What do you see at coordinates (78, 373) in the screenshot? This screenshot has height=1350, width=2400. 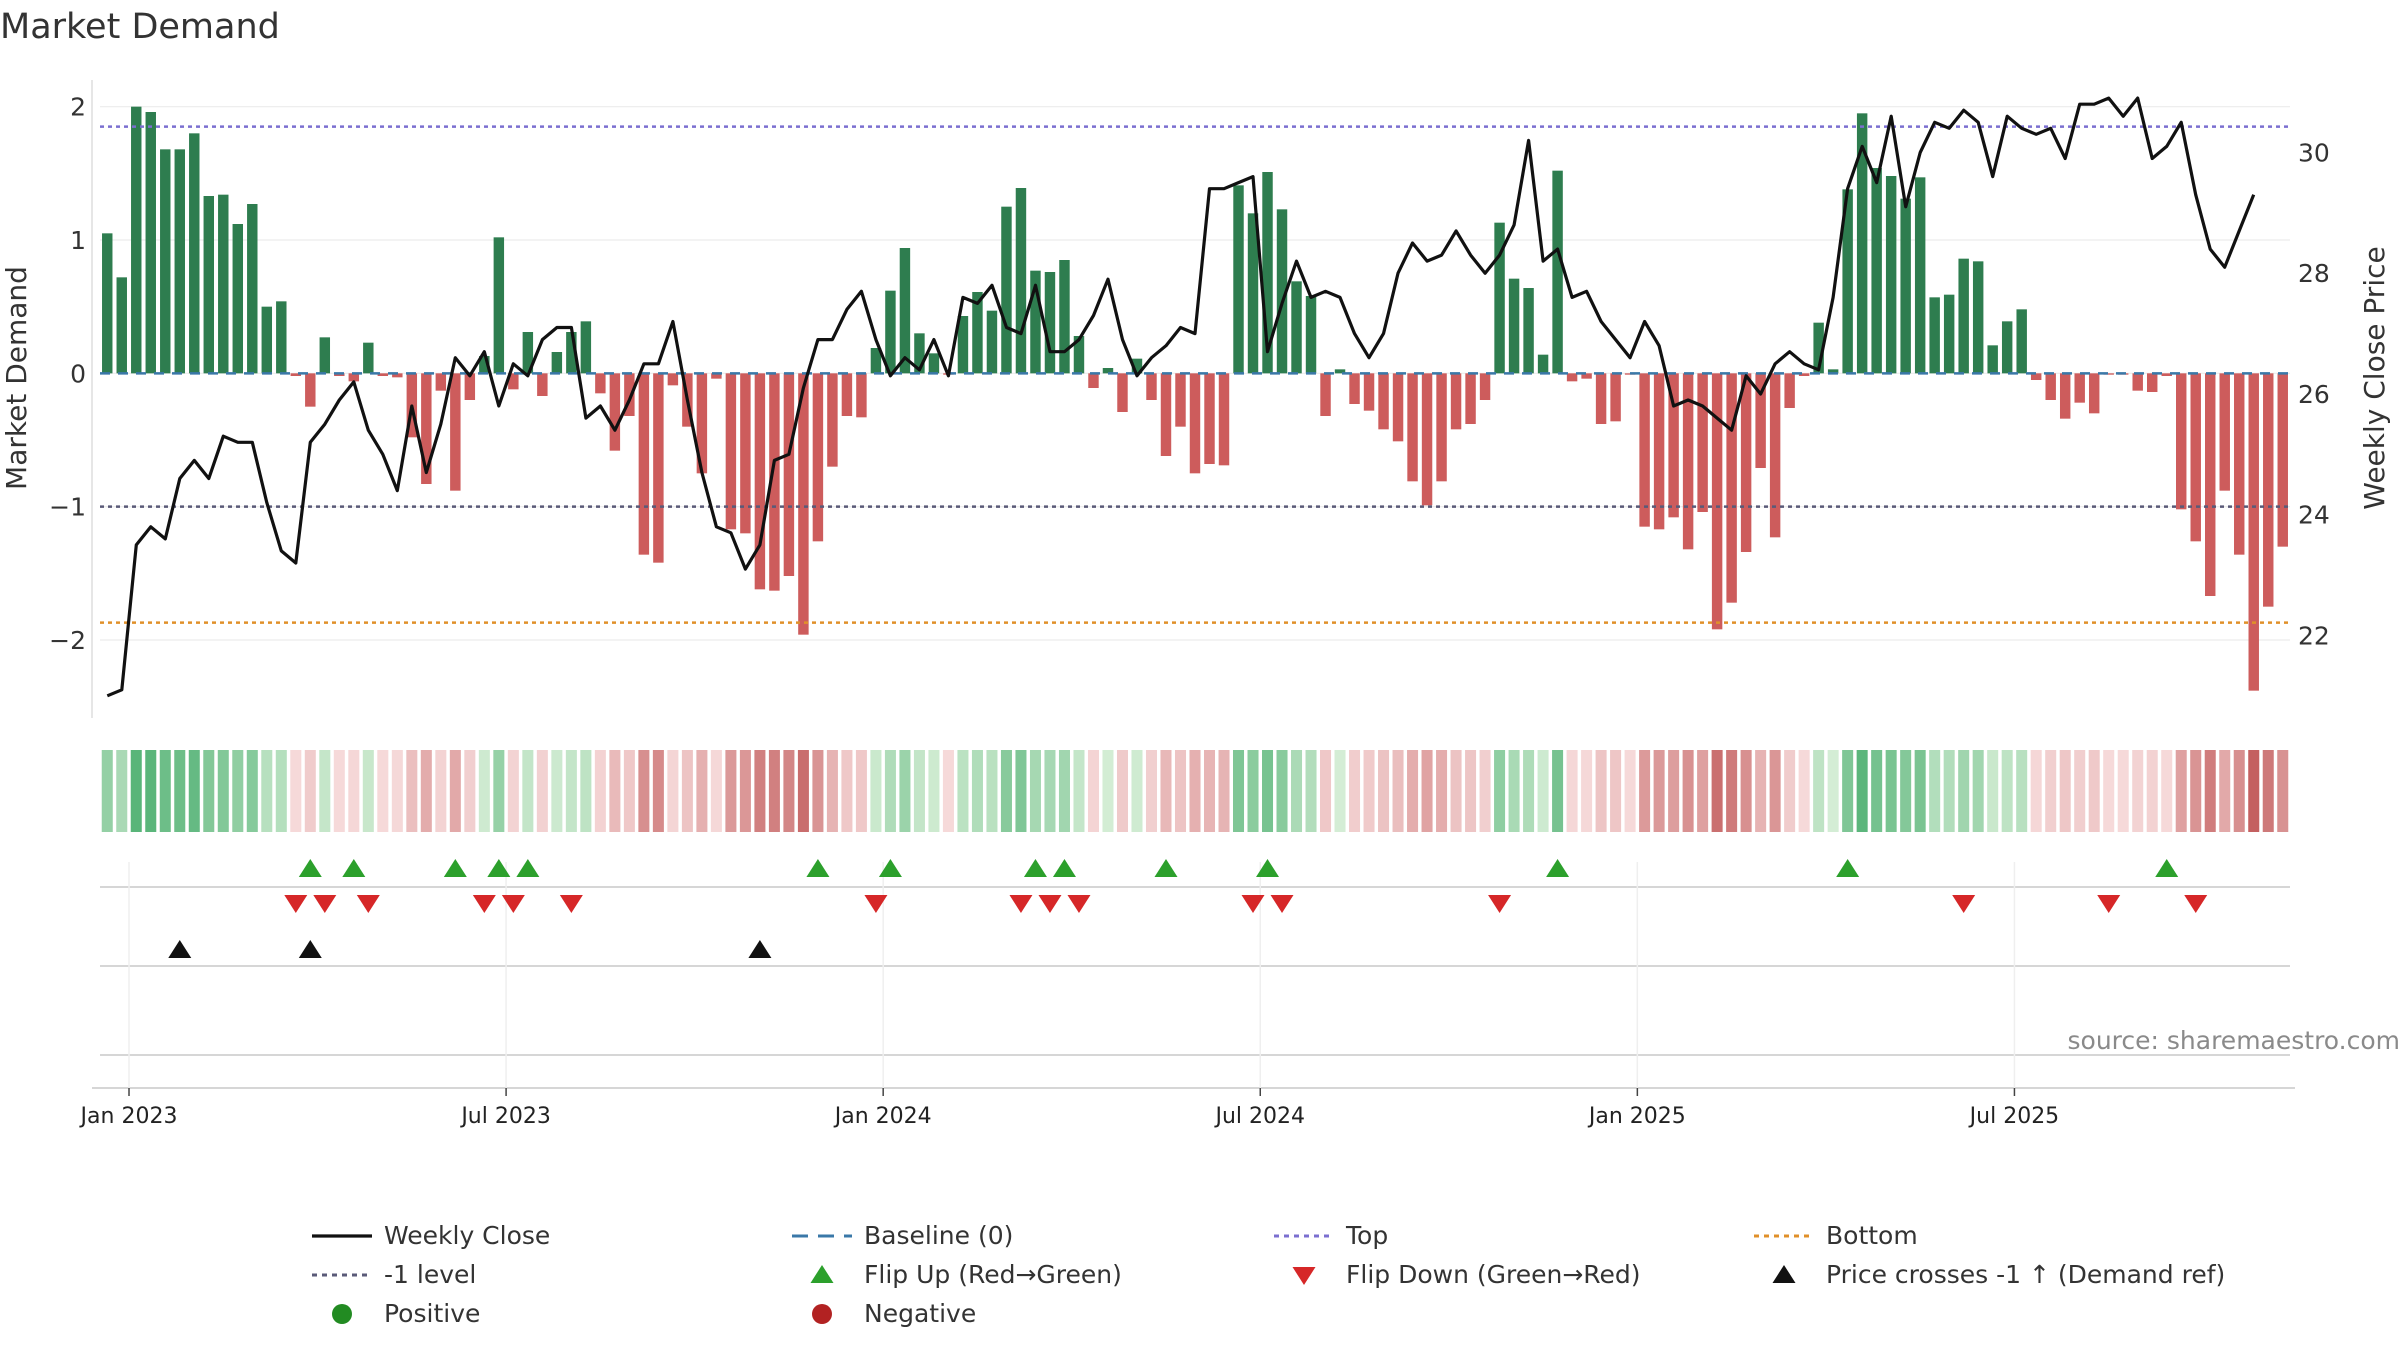 I see `y-left-tick-label: 0` at bounding box center [78, 373].